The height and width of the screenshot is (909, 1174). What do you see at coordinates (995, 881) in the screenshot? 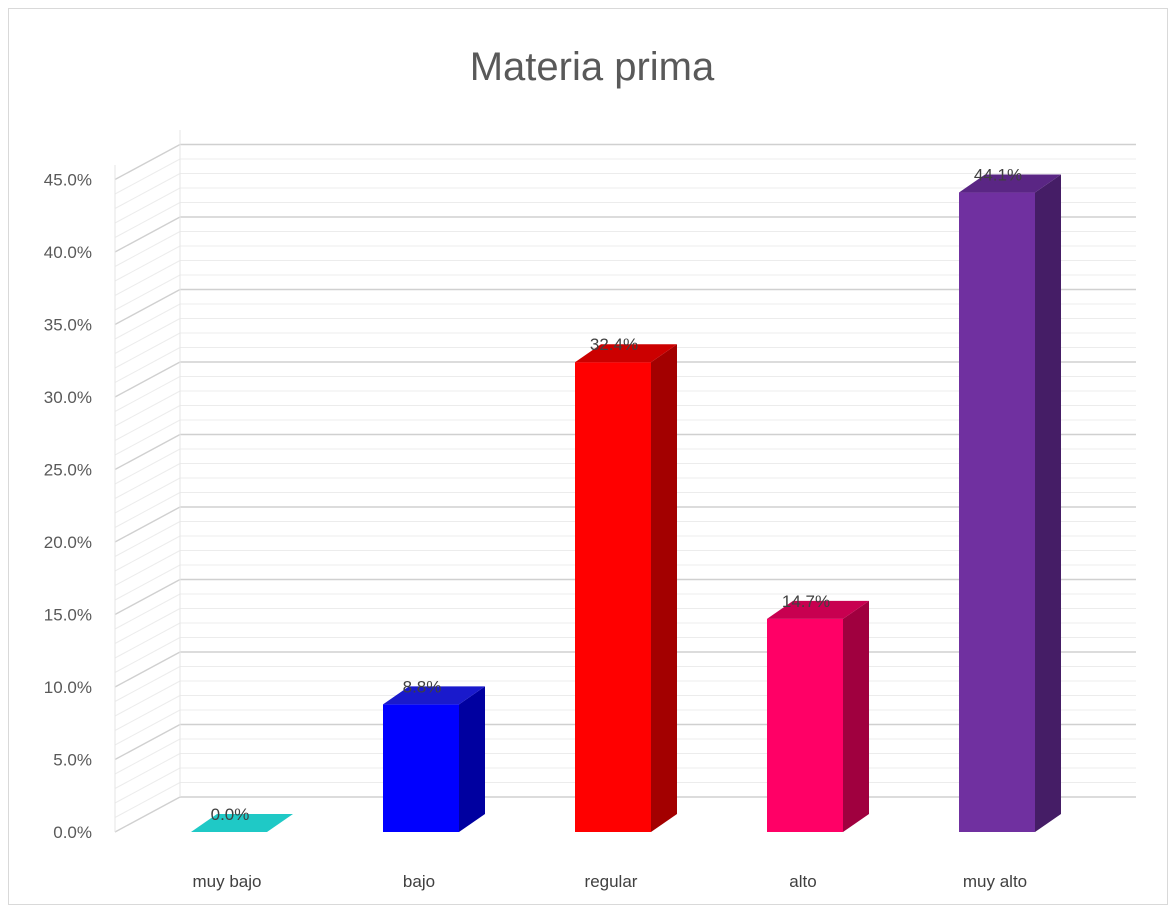
I see `x-category-label: muy alto` at bounding box center [995, 881].